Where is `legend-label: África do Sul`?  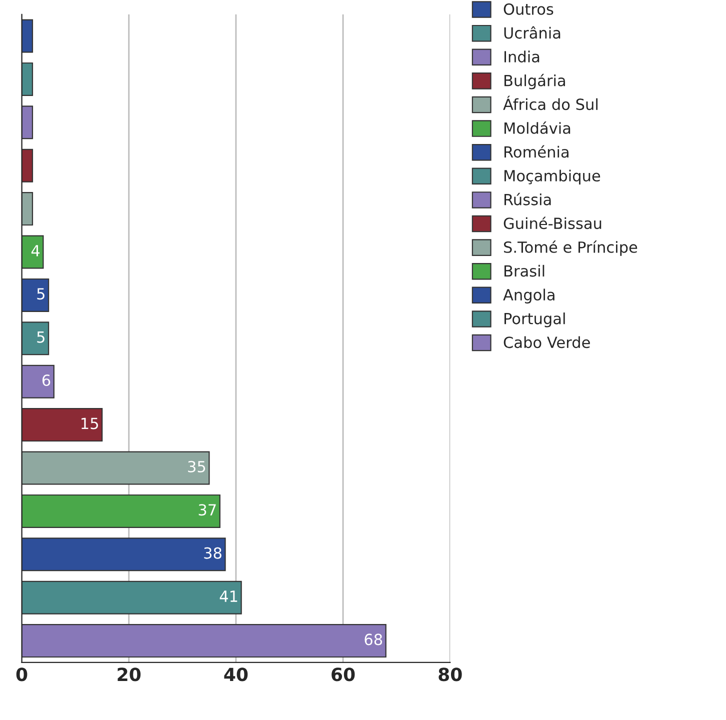
legend-label: África do Sul is located at coordinates (550, 103).